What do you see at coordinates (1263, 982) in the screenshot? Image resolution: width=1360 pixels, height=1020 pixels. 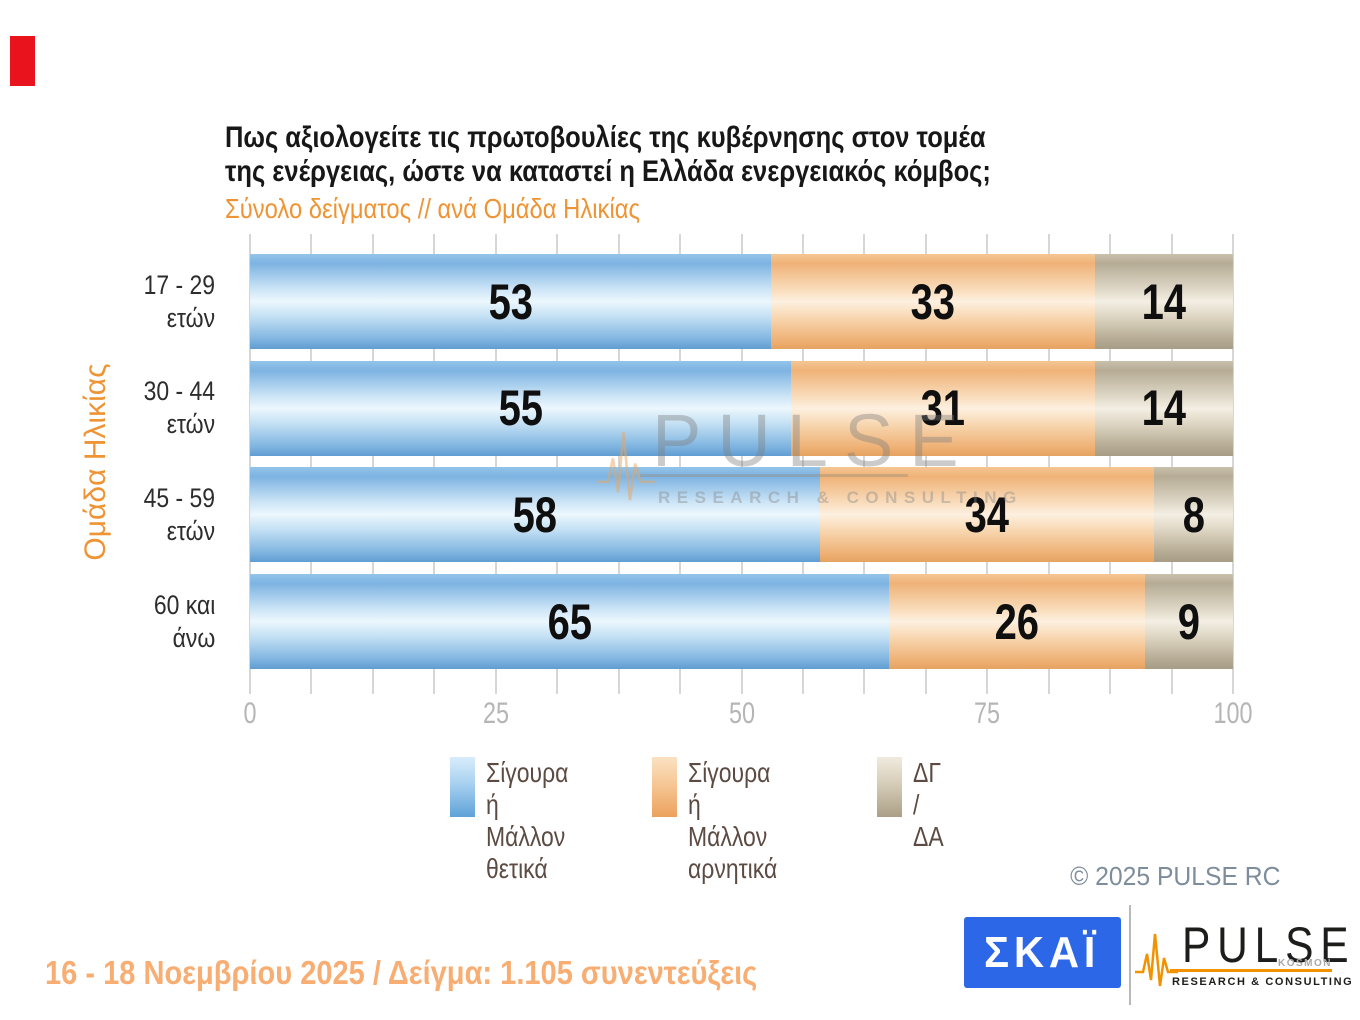 I see `pulse-logo-tagline: RESEARCH & CONSULTING` at bounding box center [1263, 982].